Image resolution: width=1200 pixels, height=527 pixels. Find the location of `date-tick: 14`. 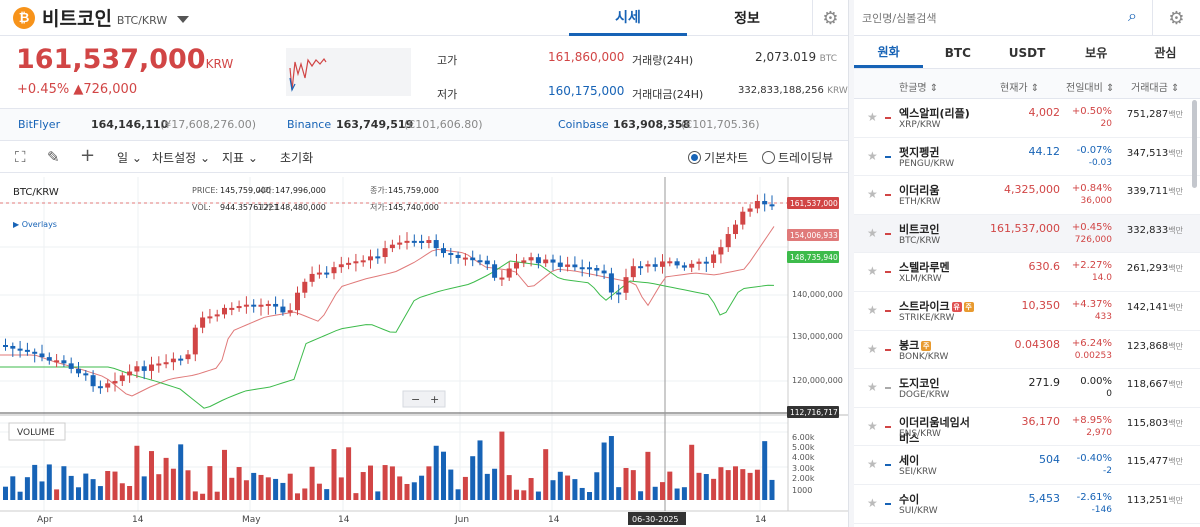

date-tick: 14 is located at coordinates (554, 520).